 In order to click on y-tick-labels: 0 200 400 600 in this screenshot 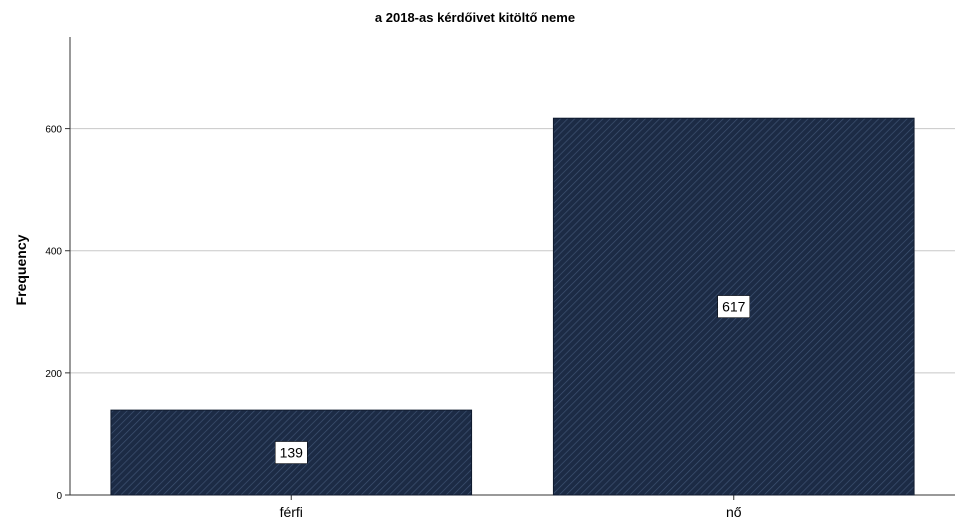, I will do `click(53, 313)`.